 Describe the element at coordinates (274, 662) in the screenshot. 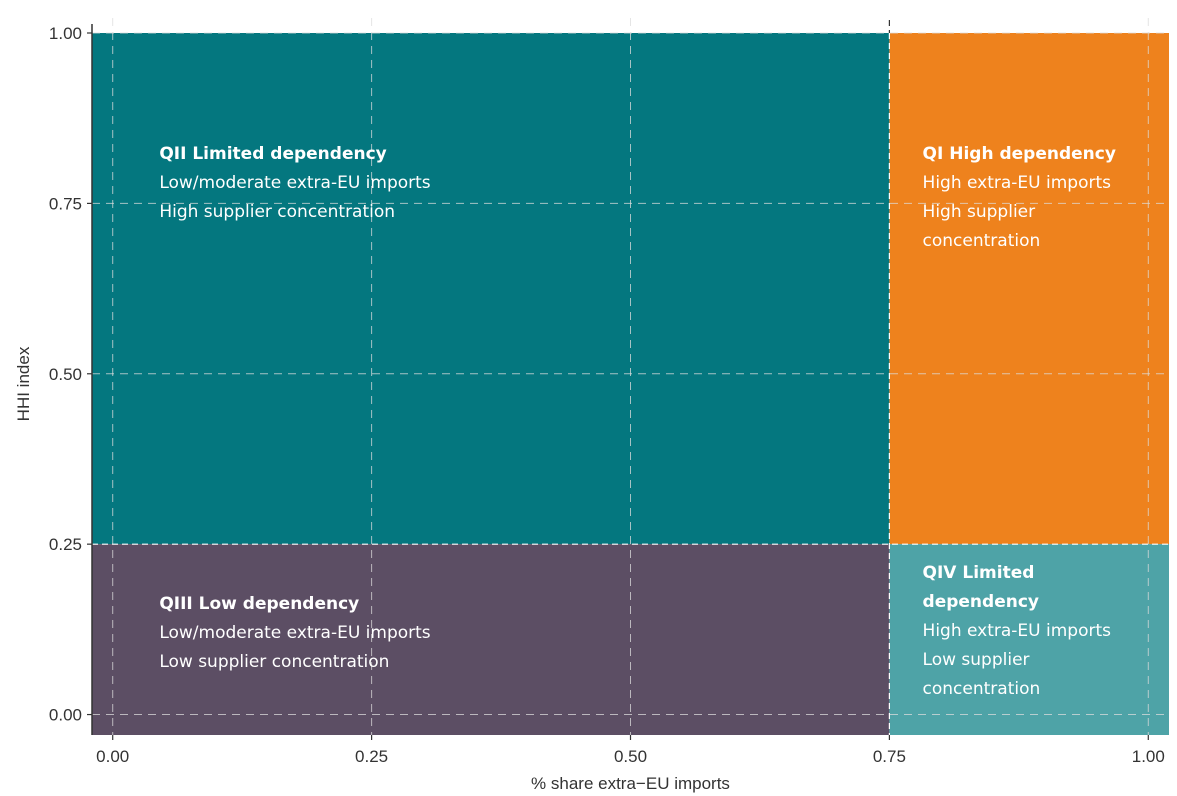

I see `quadrant-q3-line-1: Low supplier concentration` at that location.